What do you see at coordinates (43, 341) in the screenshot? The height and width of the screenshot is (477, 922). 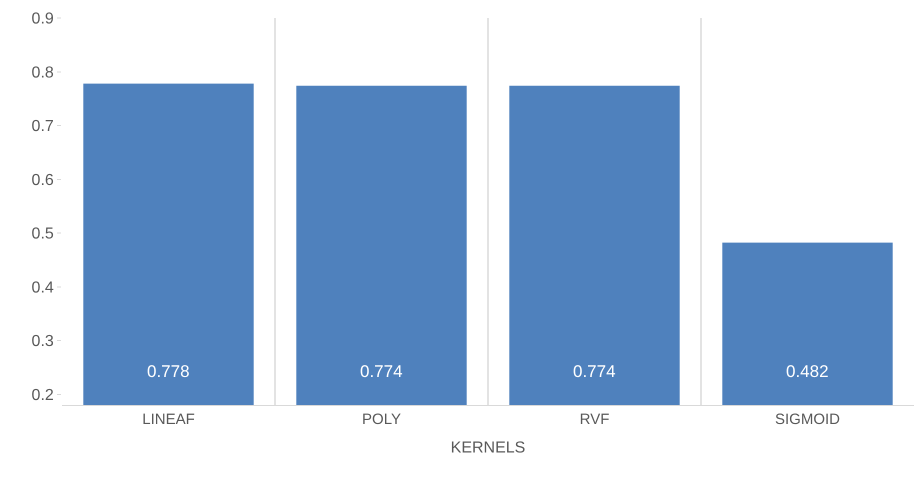 I see `y-tick-label: 0.3` at bounding box center [43, 341].